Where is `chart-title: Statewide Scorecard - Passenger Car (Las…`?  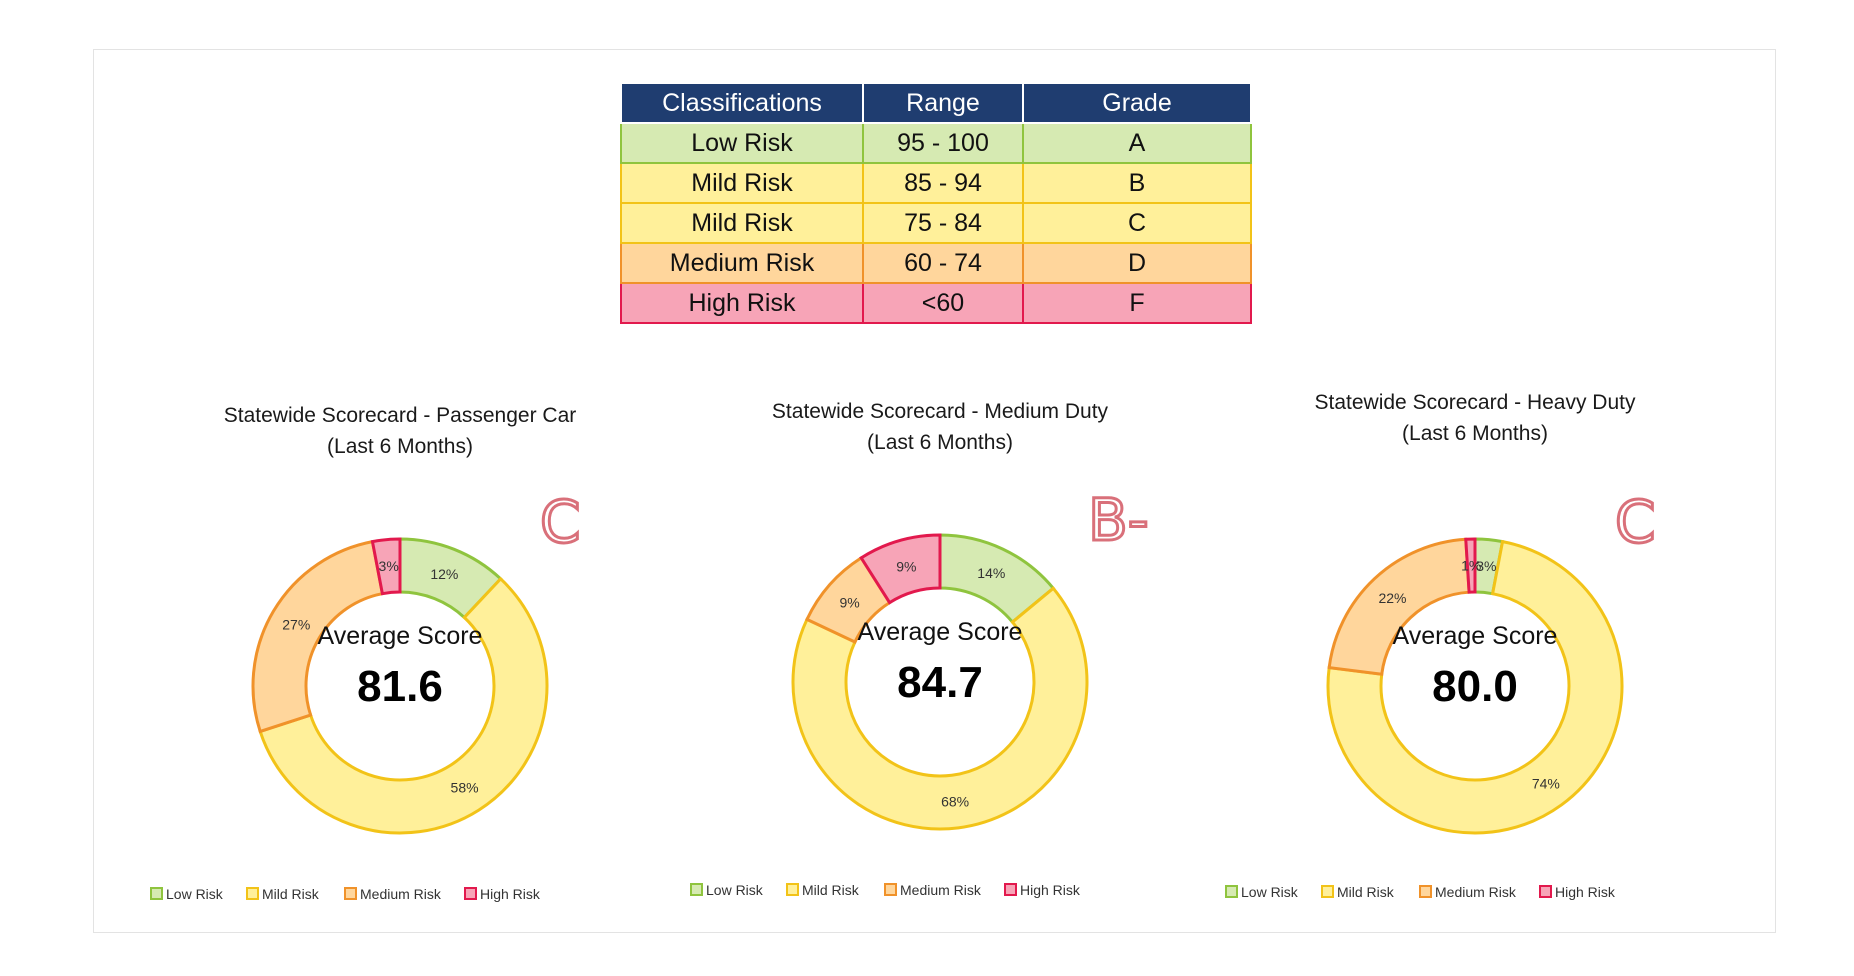 chart-title: Statewide Scorecard - Passenger Car (Las… is located at coordinates (400, 431).